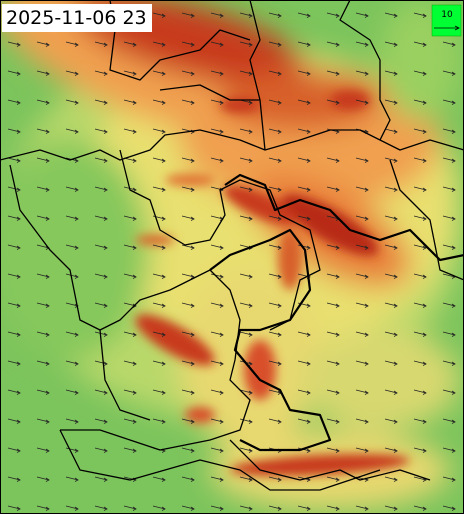  Describe the element at coordinates (447, 15) in the screenshot. I see `legend-label: 10` at that location.